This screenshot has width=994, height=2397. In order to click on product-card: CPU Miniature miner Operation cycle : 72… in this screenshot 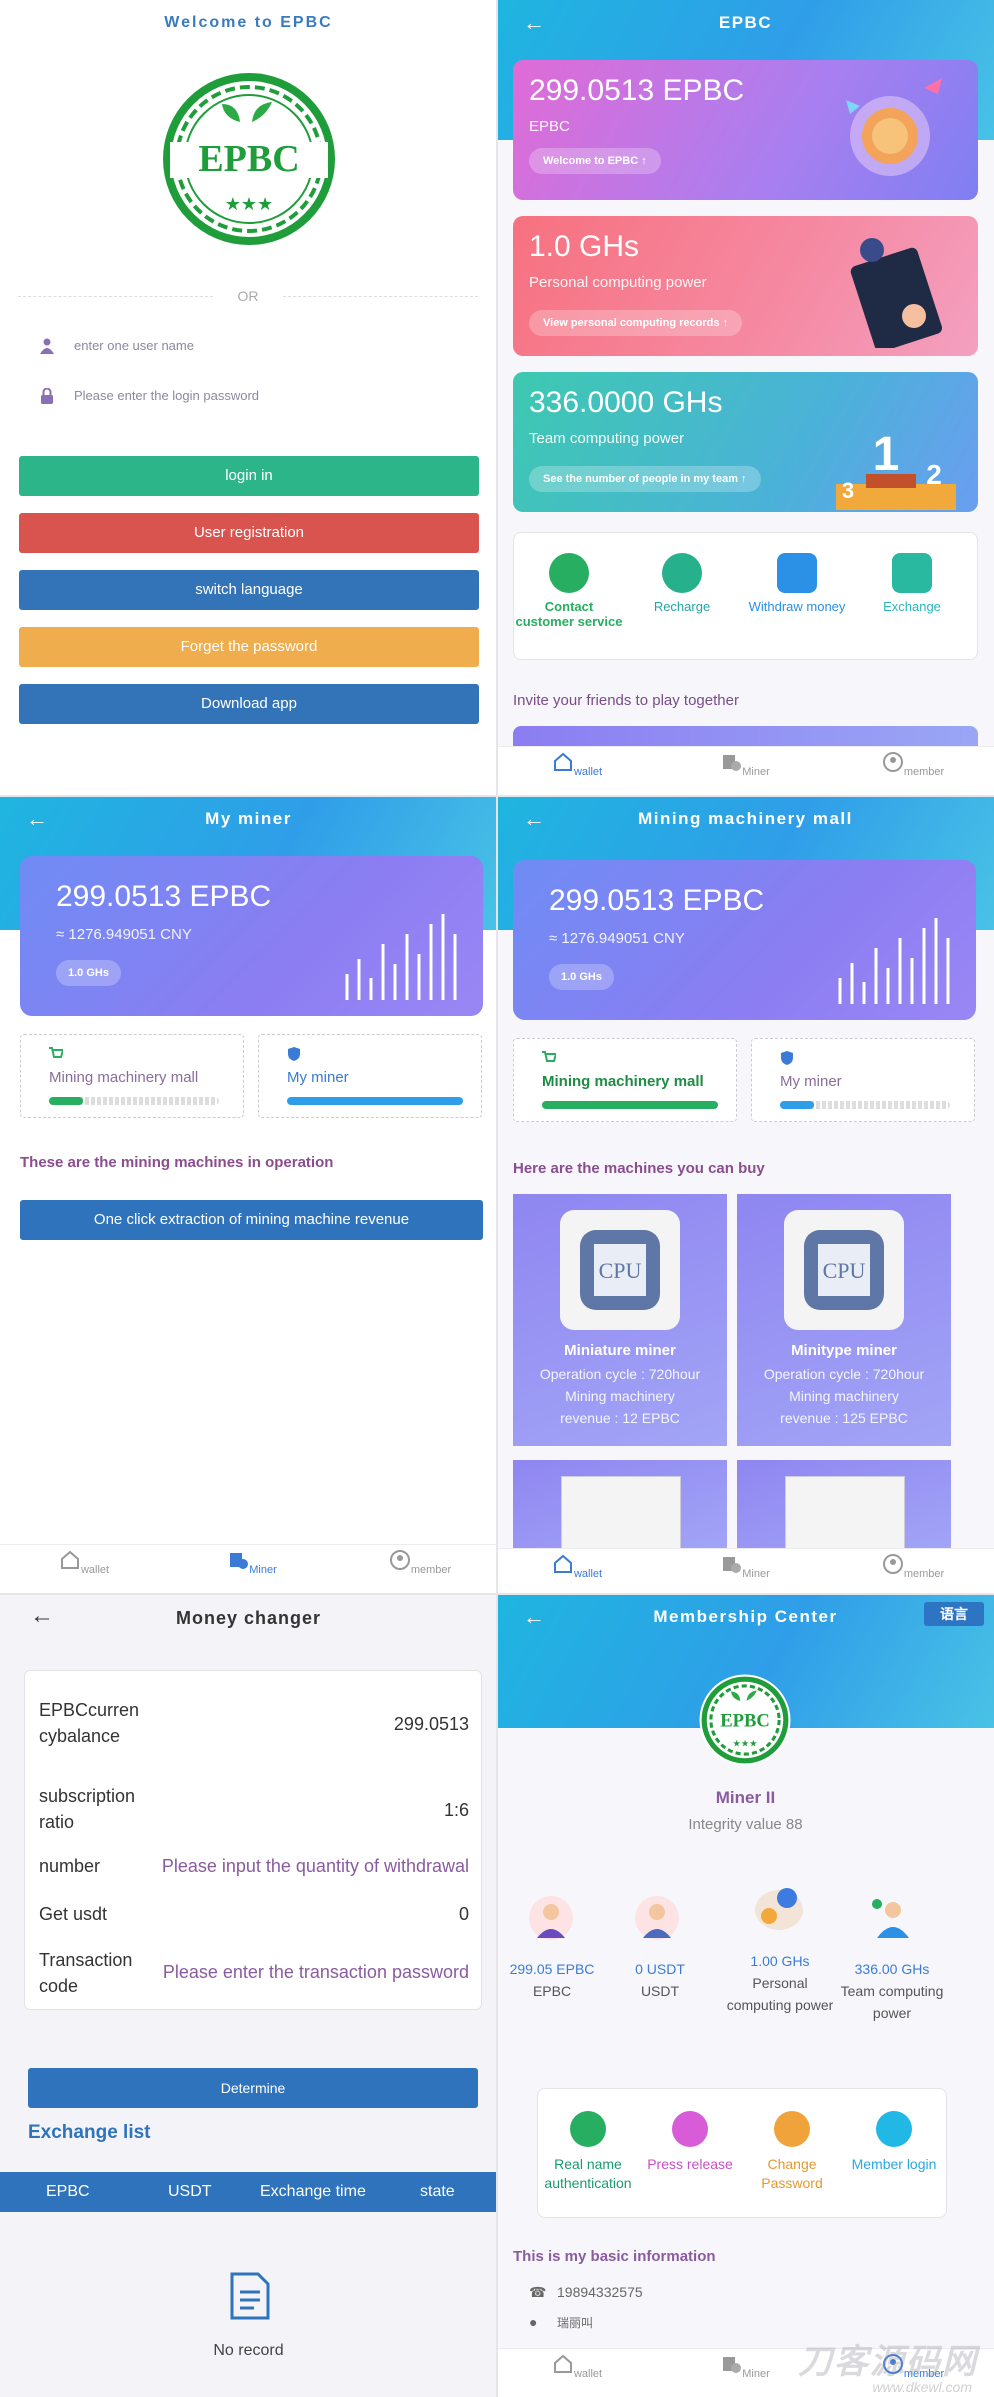, I will do `click(620, 1320)`.